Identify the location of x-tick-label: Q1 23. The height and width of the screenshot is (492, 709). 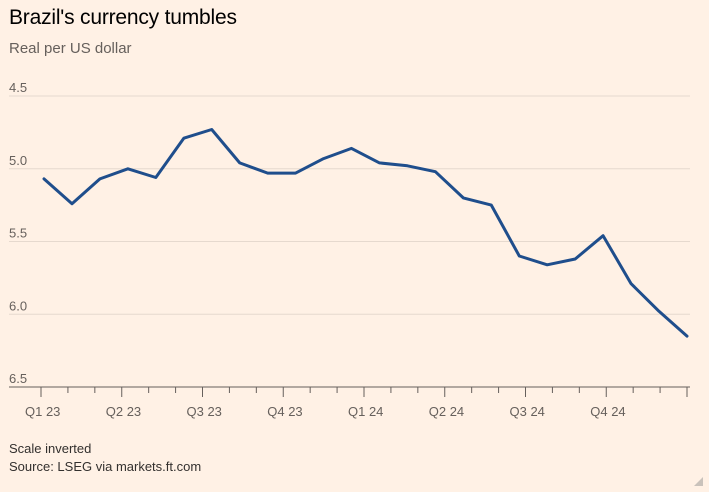
(42, 411).